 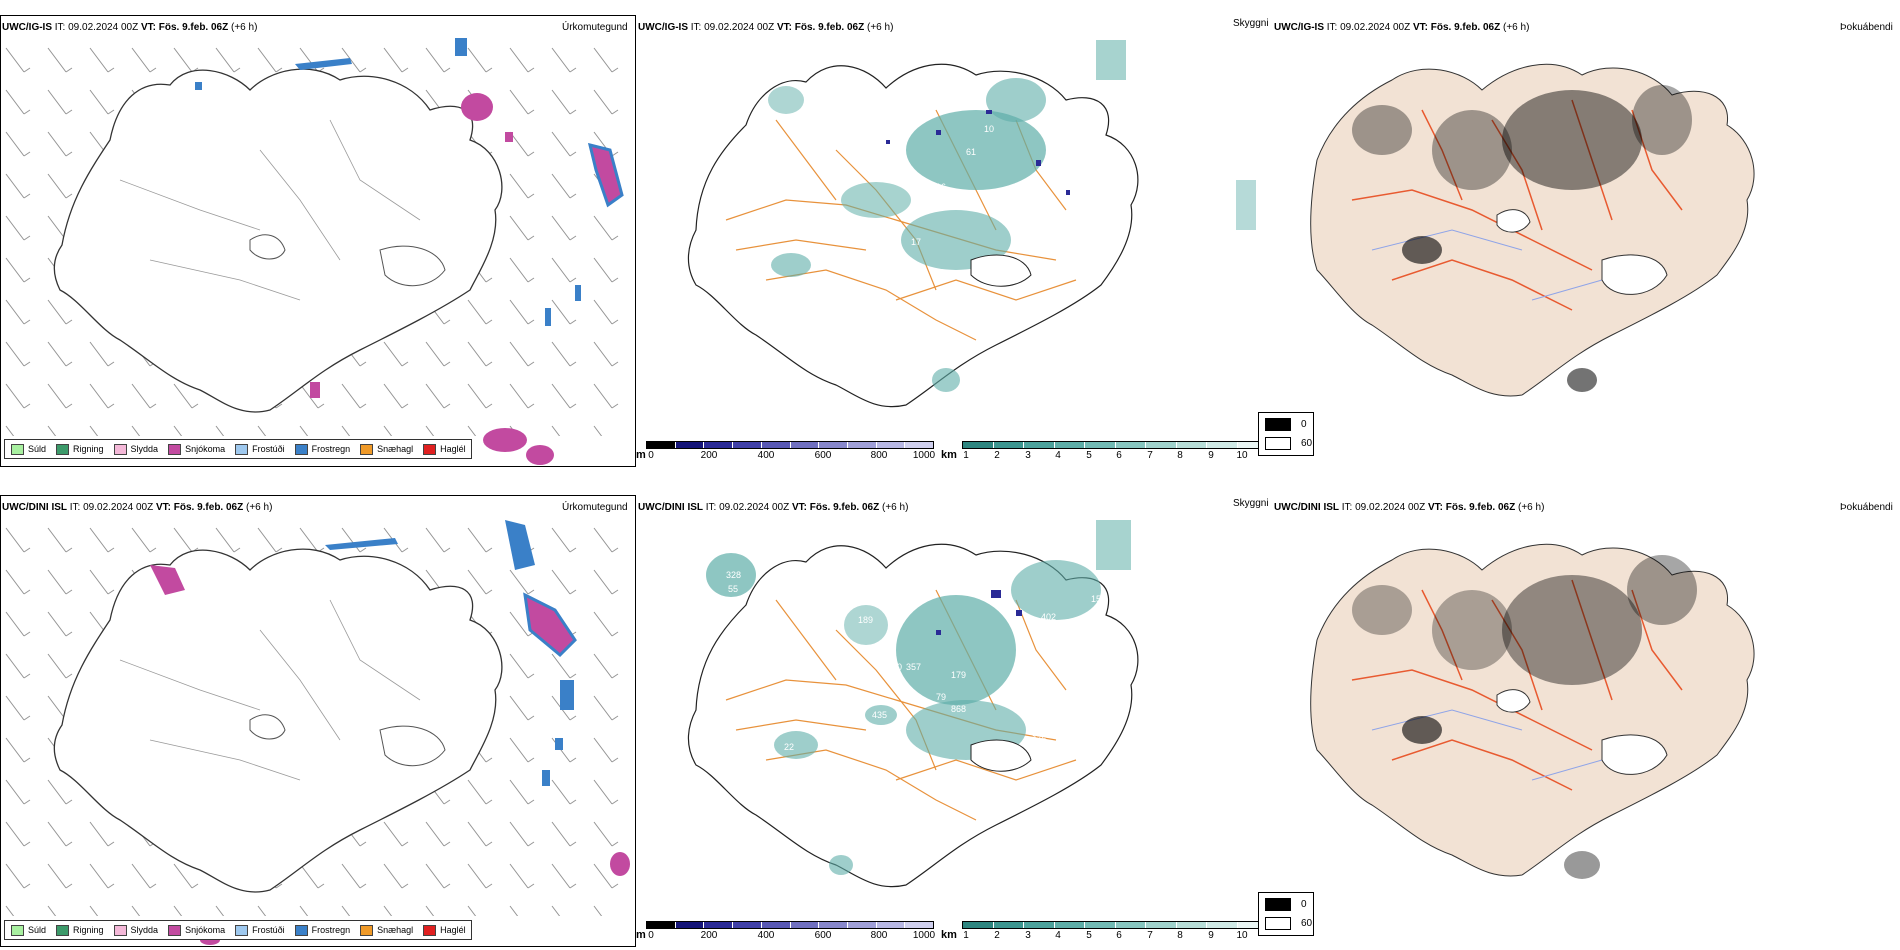 I want to click on tick-label: 800, so click(x=879, y=935).